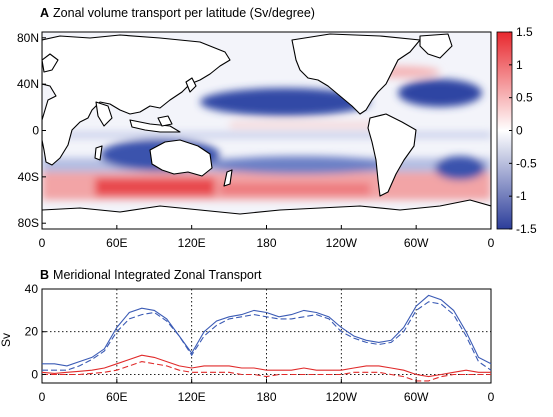 Image resolution: width=553 pixels, height=417 pixels. I want to click on map-x-tick-label: 180, so click(266, 243).